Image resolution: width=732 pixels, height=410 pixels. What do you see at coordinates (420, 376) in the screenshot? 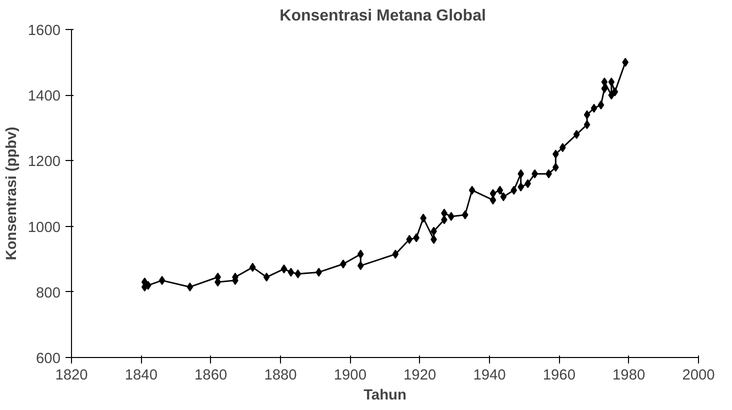
I see `x-tick-label: 1920` at bounding box center [420, 376].